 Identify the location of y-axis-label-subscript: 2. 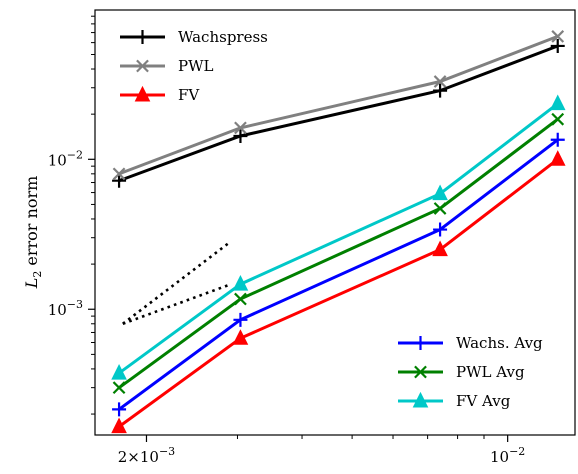
(37, 274).